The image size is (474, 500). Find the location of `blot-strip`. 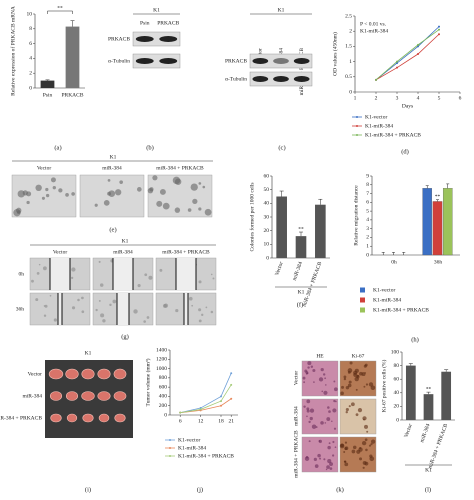

blot-strip is located at coordinates (156, 61).